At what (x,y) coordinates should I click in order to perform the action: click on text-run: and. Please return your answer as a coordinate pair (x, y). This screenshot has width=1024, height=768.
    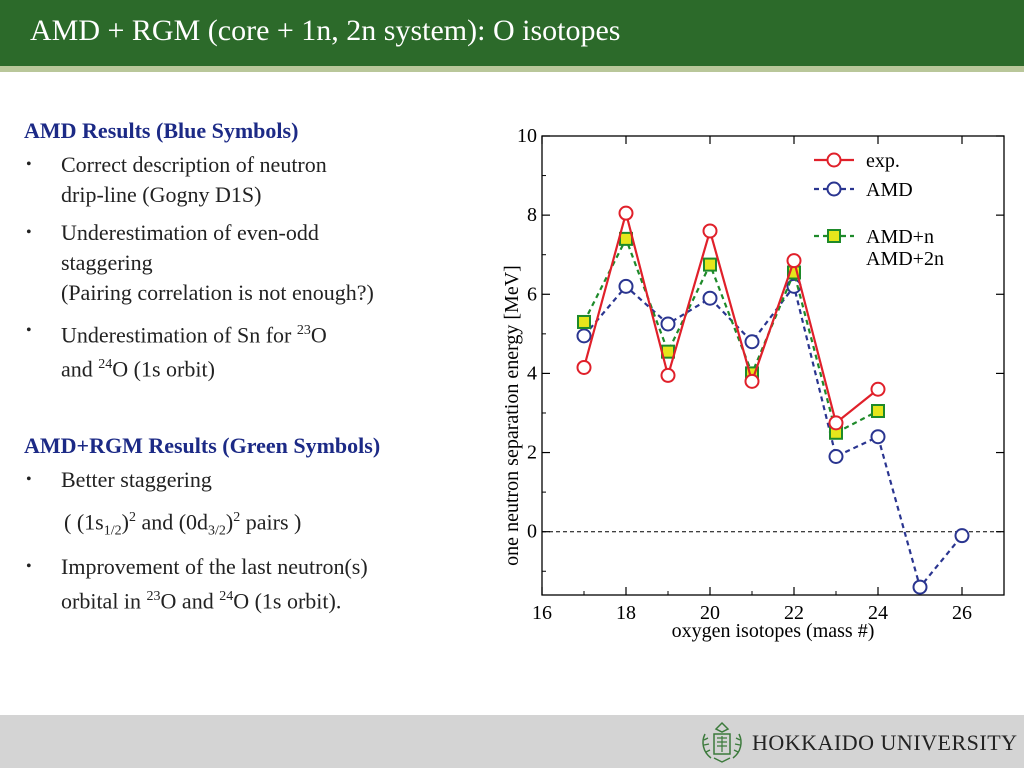
    Looking at the image, I should click on (80, 369).